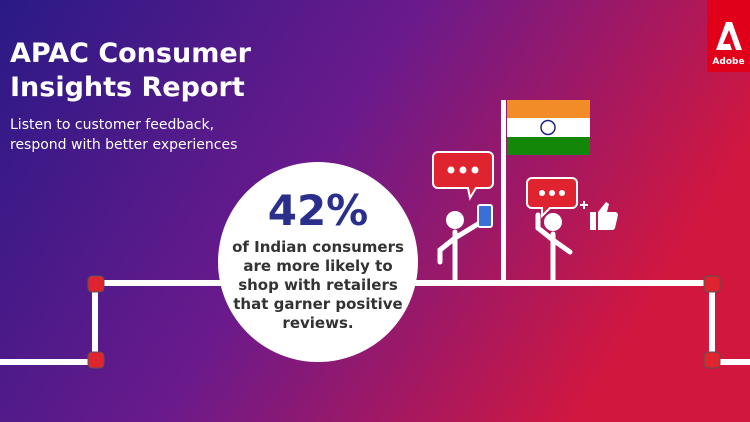  I want to click on stat-description-line: reviews., so click(317, 323).